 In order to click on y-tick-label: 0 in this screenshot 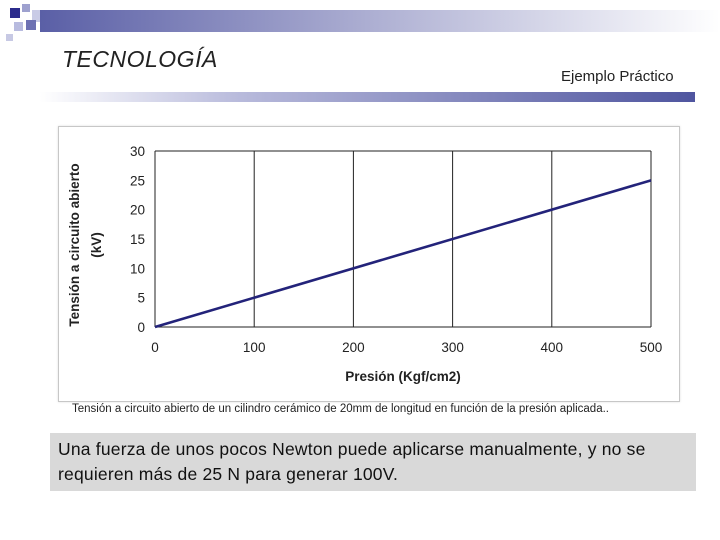, I will do `click(141, 327)`.